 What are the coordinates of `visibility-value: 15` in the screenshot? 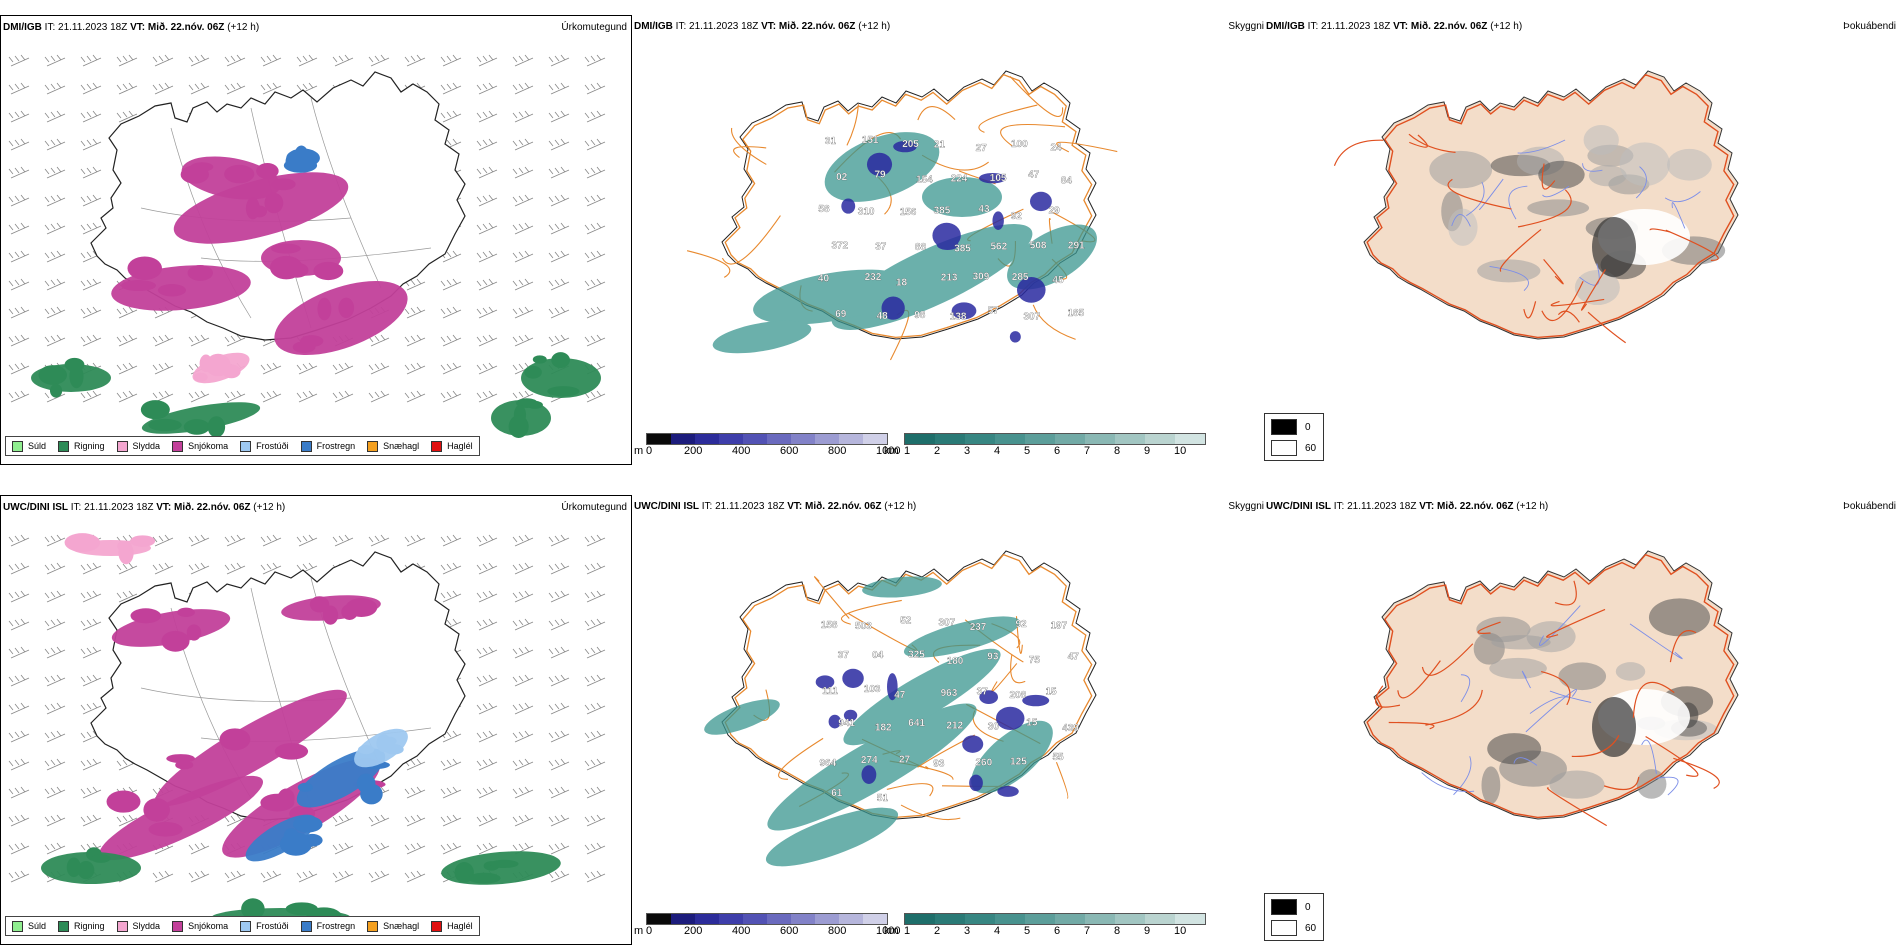 It's located at (1052, 692).